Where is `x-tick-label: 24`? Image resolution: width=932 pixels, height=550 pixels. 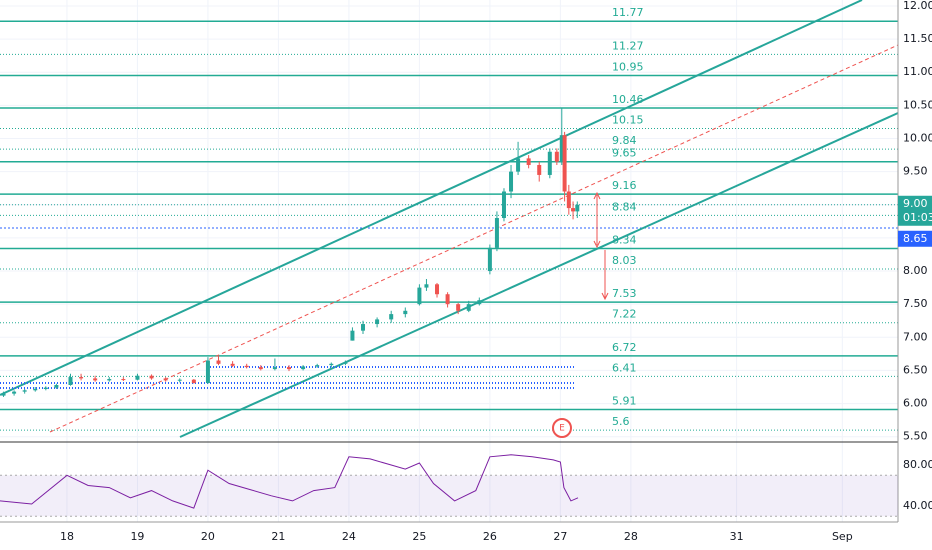
x-tick-label: 24 is located at coordinates (349, 536).